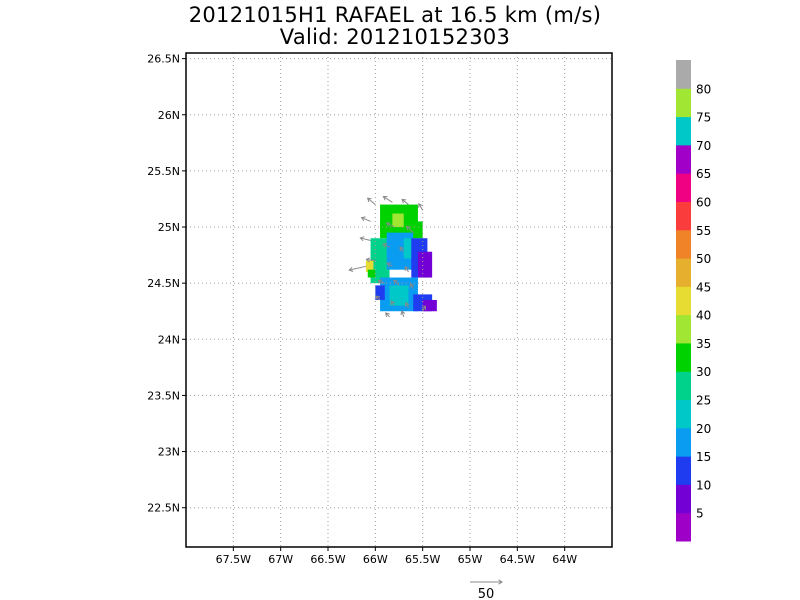 The height and width of the screenshot is (600, 800). Describe the element at coordinates (163, 171) in the screenshot. I see `y-tick-label: 25.5N` at that location.